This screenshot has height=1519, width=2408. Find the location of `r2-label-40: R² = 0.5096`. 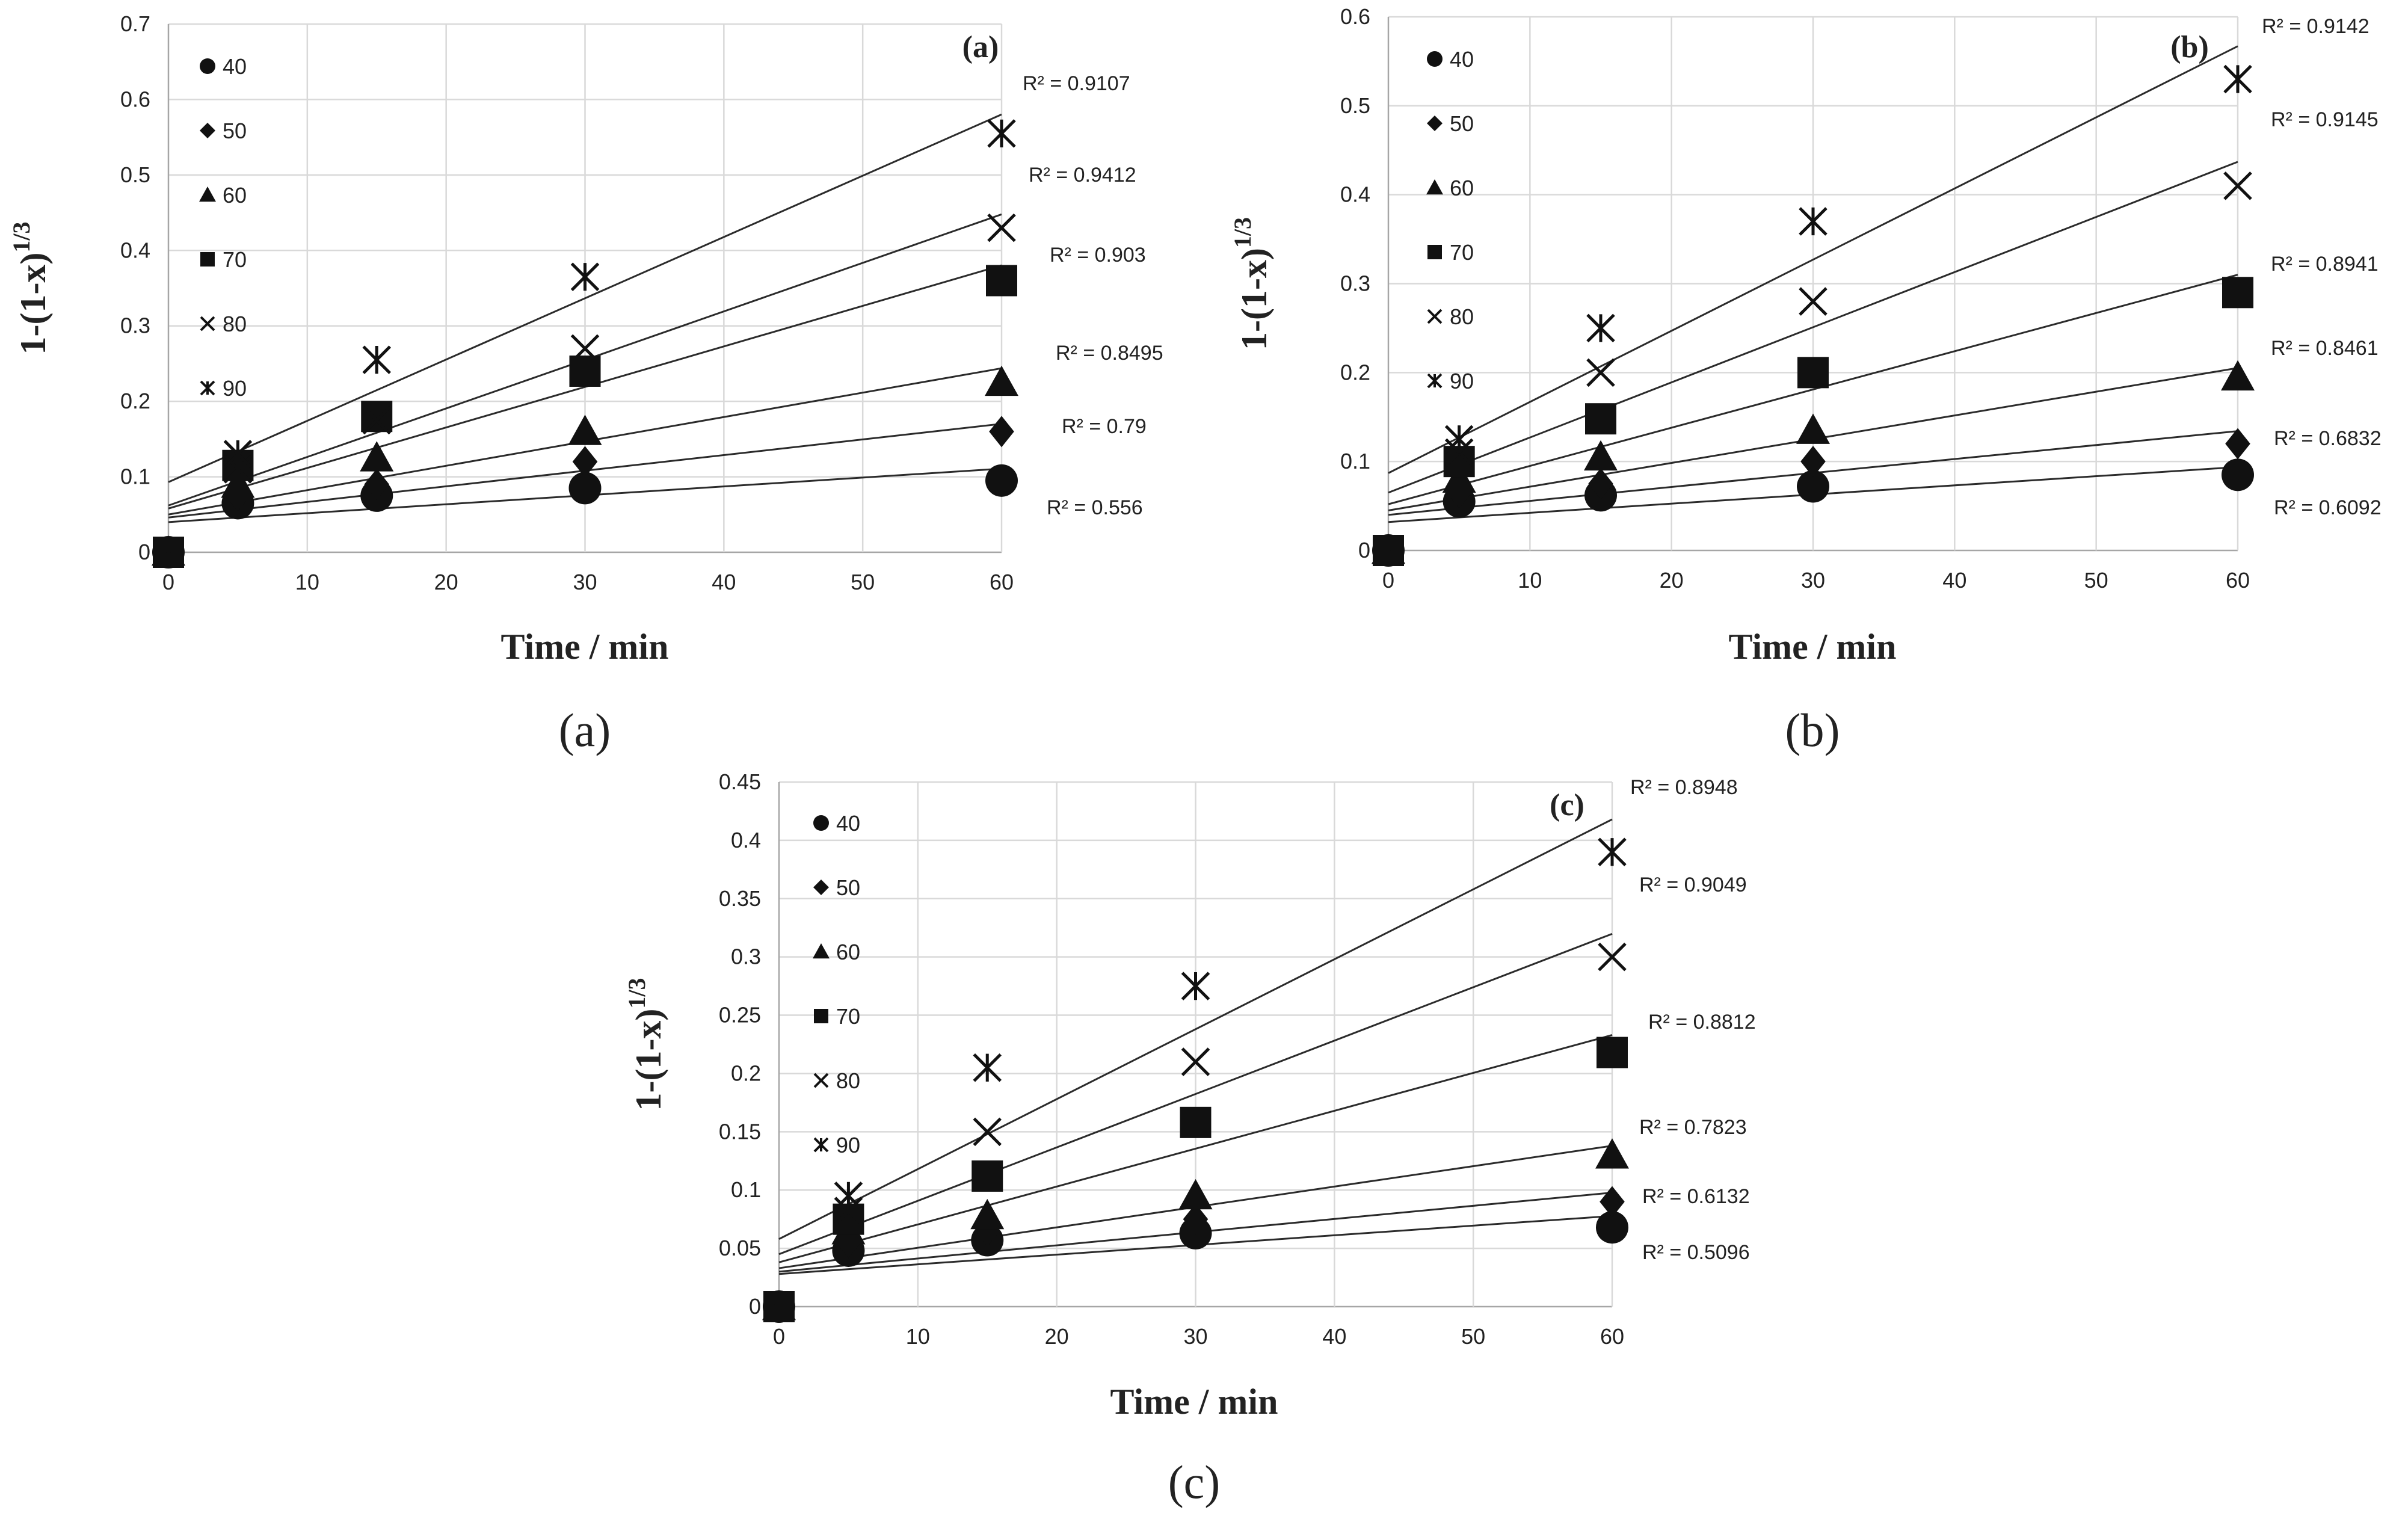

r2-label-40: R² = 0.5096 is located at coordinates (1696, 1252).